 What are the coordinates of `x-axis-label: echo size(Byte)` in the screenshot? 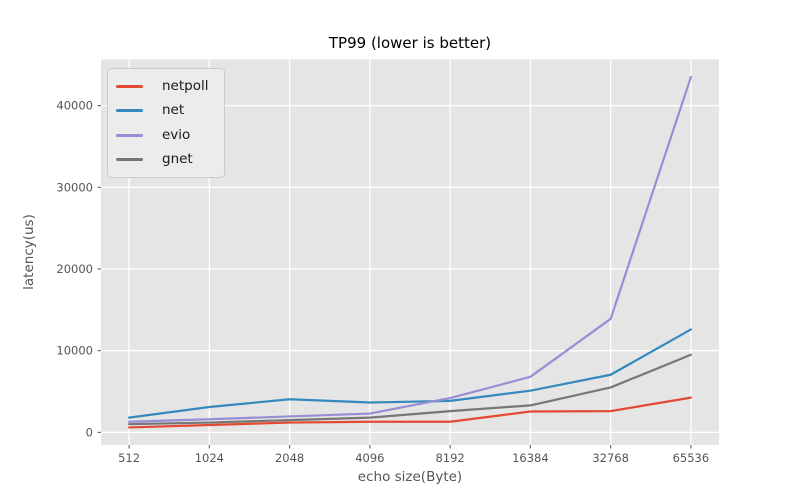 It's located at (410, 477).